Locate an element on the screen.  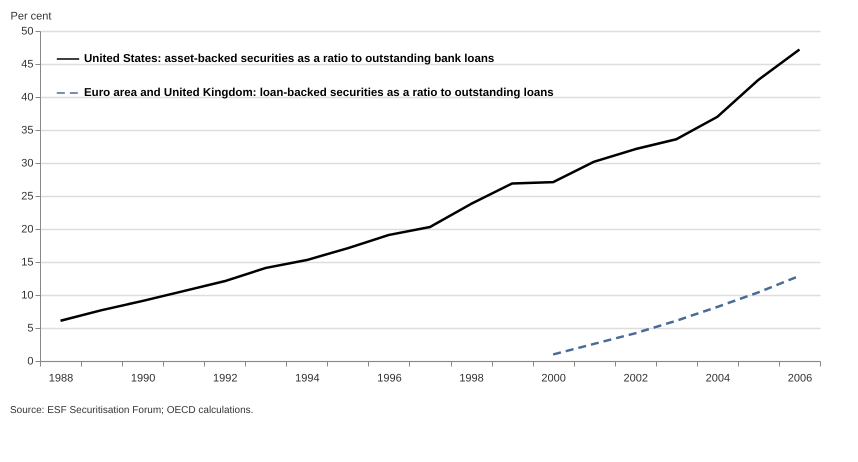
x-tick-label: 1990 is located at coordinates (143, 378).